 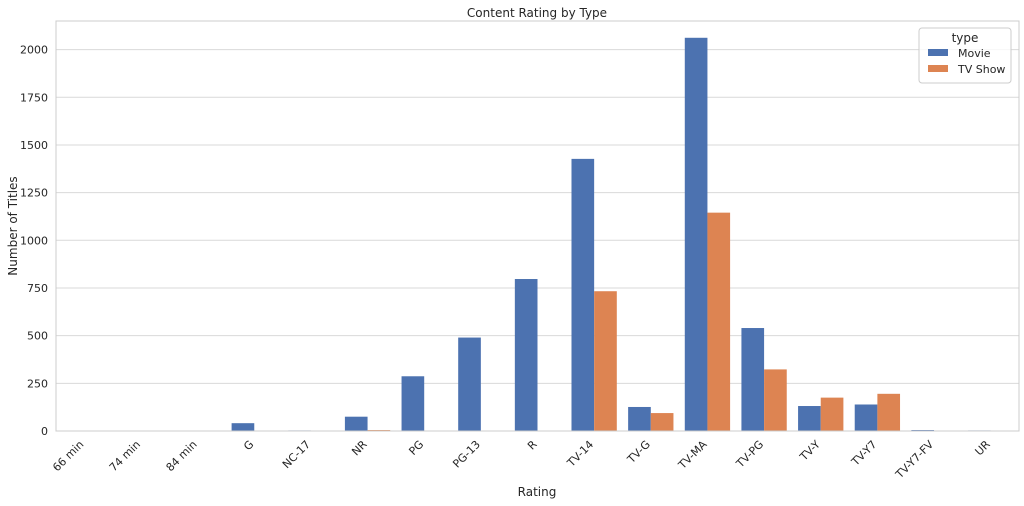 I want to click on y-tick-label-1750: 1750, so click(x=34, y=97).